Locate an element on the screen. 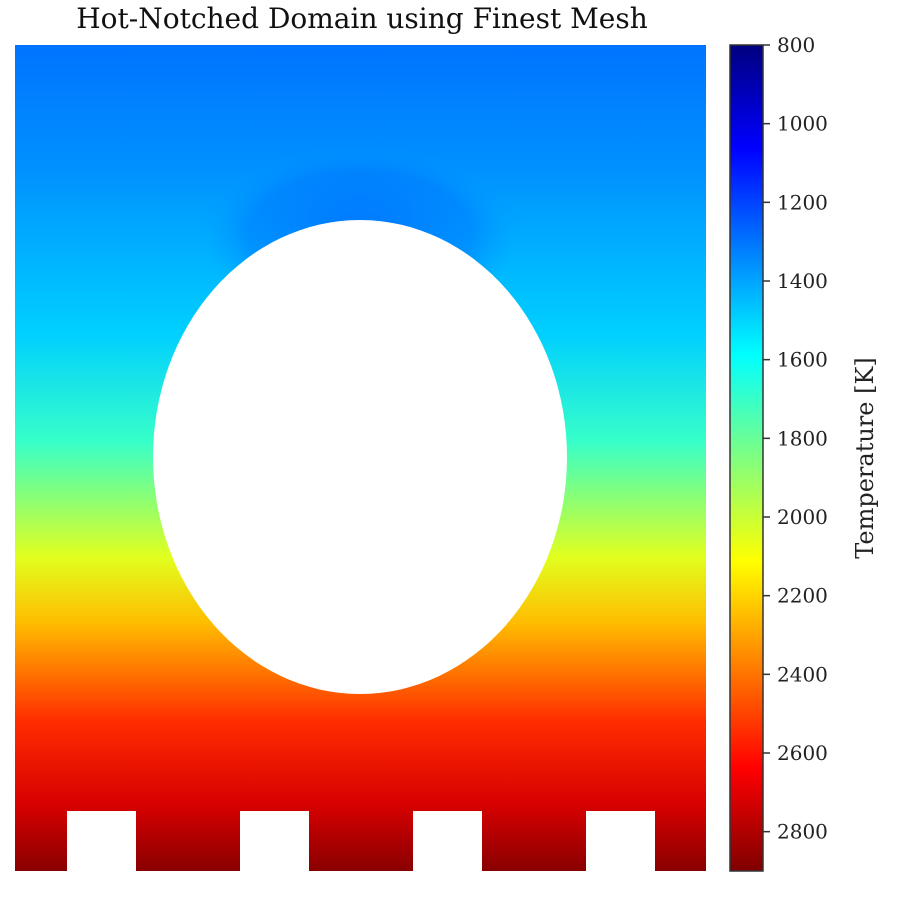  colorbar-tick-label: 2800 is located at coordinates (802, 832).